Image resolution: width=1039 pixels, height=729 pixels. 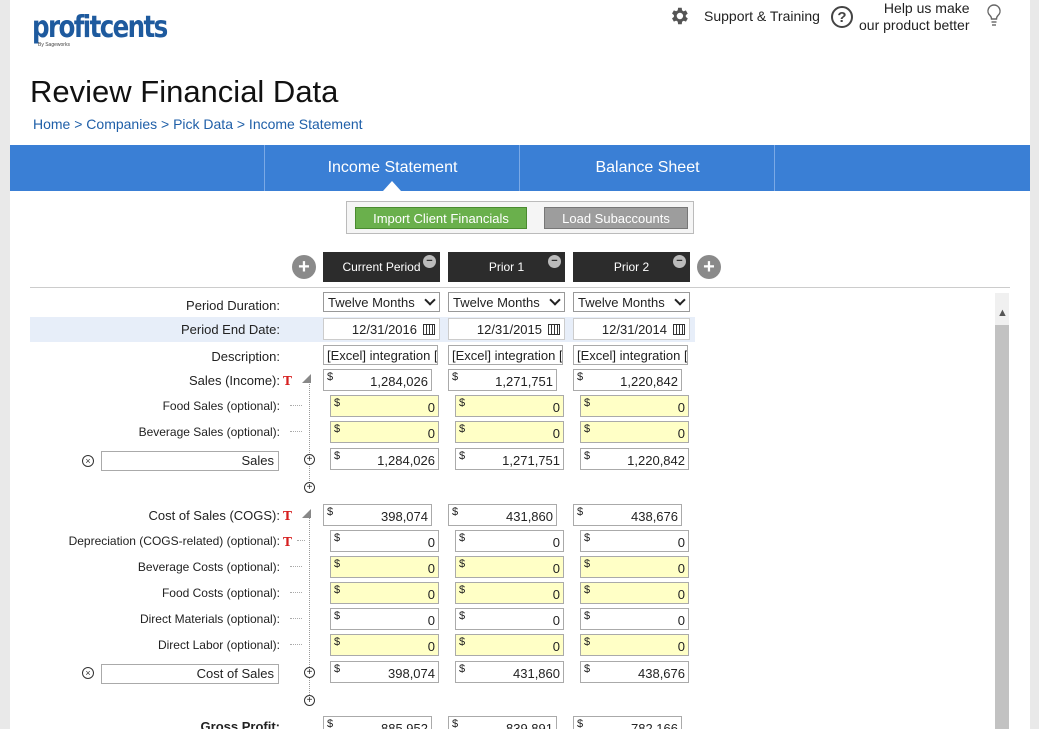 What do you see at coordinates (155, 620) in the screenshot?
I see `row-label-wrap: Direct Materials (optional):` at bounding box center [155, 620].